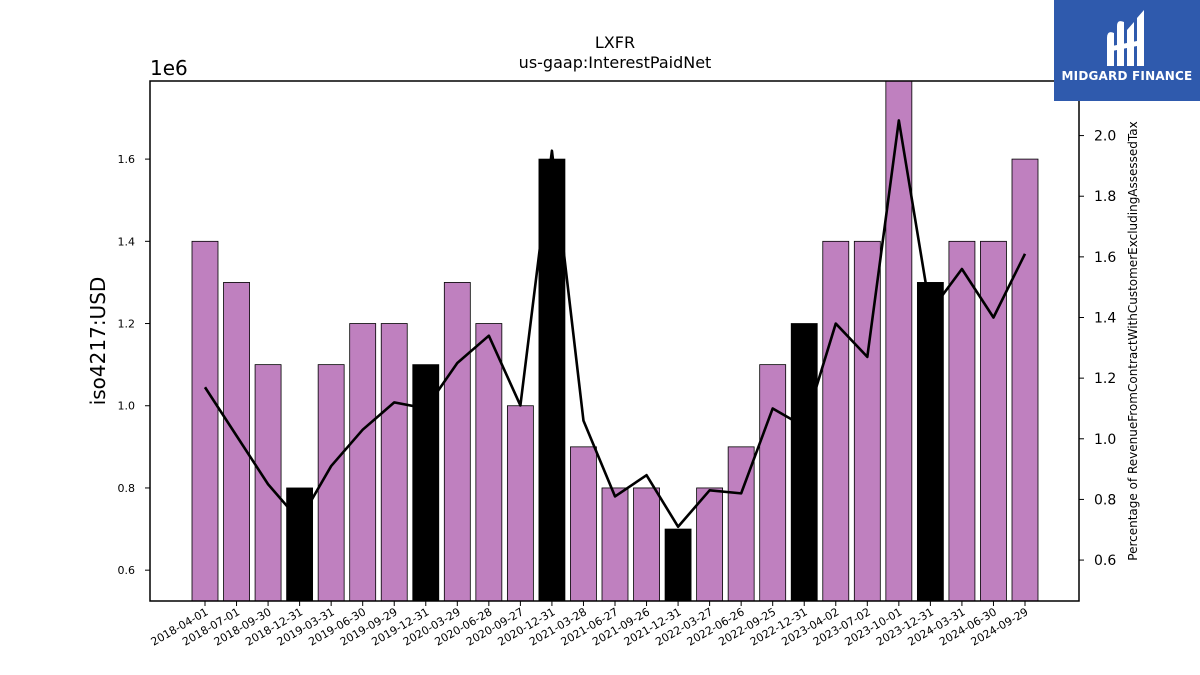  I want to click on y-offset-label: 1e6, so click(169, 68).